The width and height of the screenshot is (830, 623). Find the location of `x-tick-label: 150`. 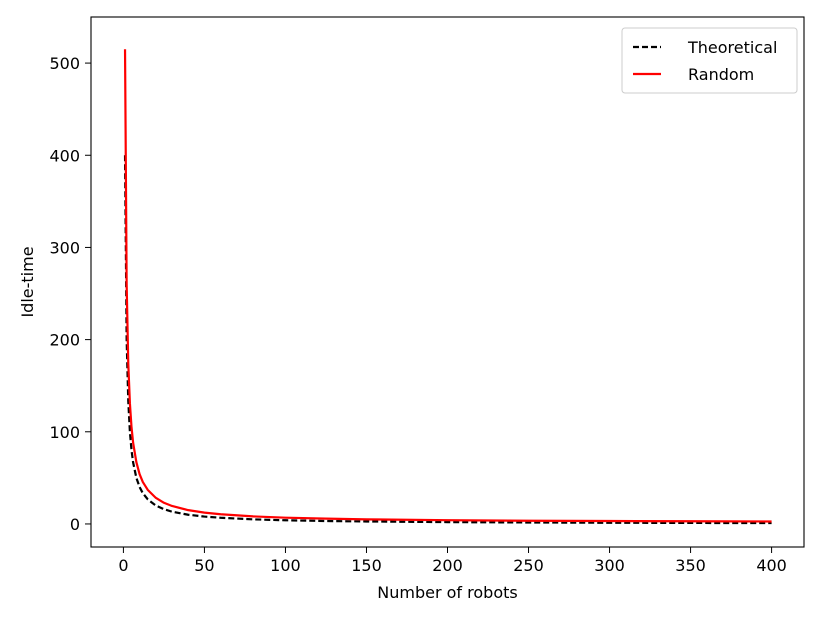

x-tick-label: 150 is located at coordinates (366, 565).